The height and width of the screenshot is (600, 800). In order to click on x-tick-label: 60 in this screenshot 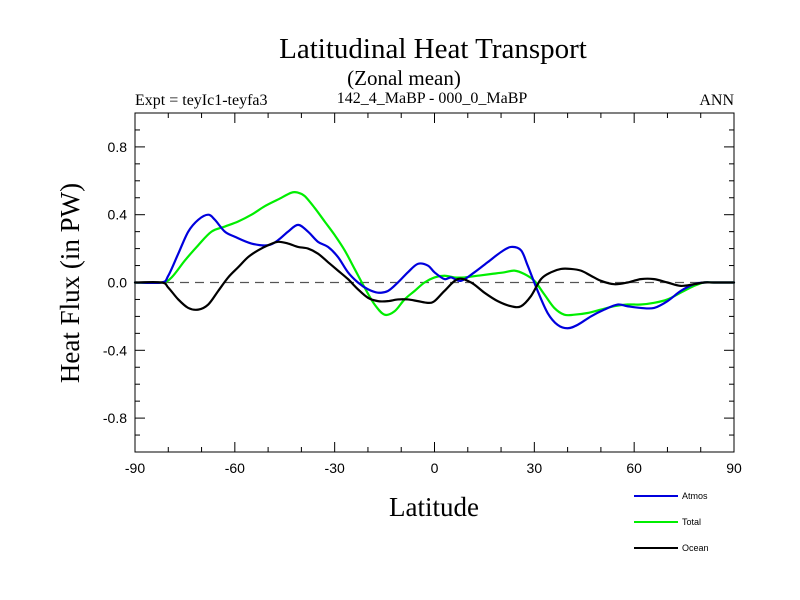, I will do `click(634, 468)`.